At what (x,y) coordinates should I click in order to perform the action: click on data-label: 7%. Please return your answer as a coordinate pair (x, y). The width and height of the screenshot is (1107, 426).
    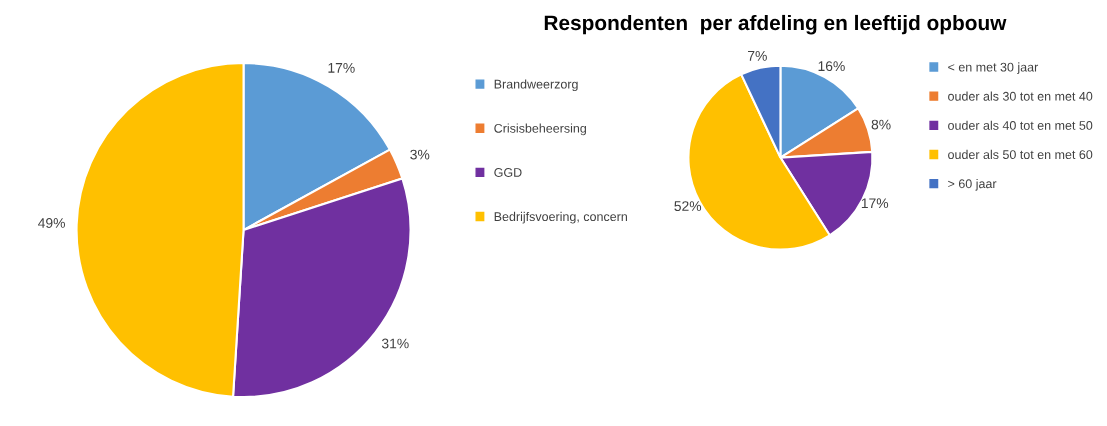
    Looking at the image, I should click on (757, 56).